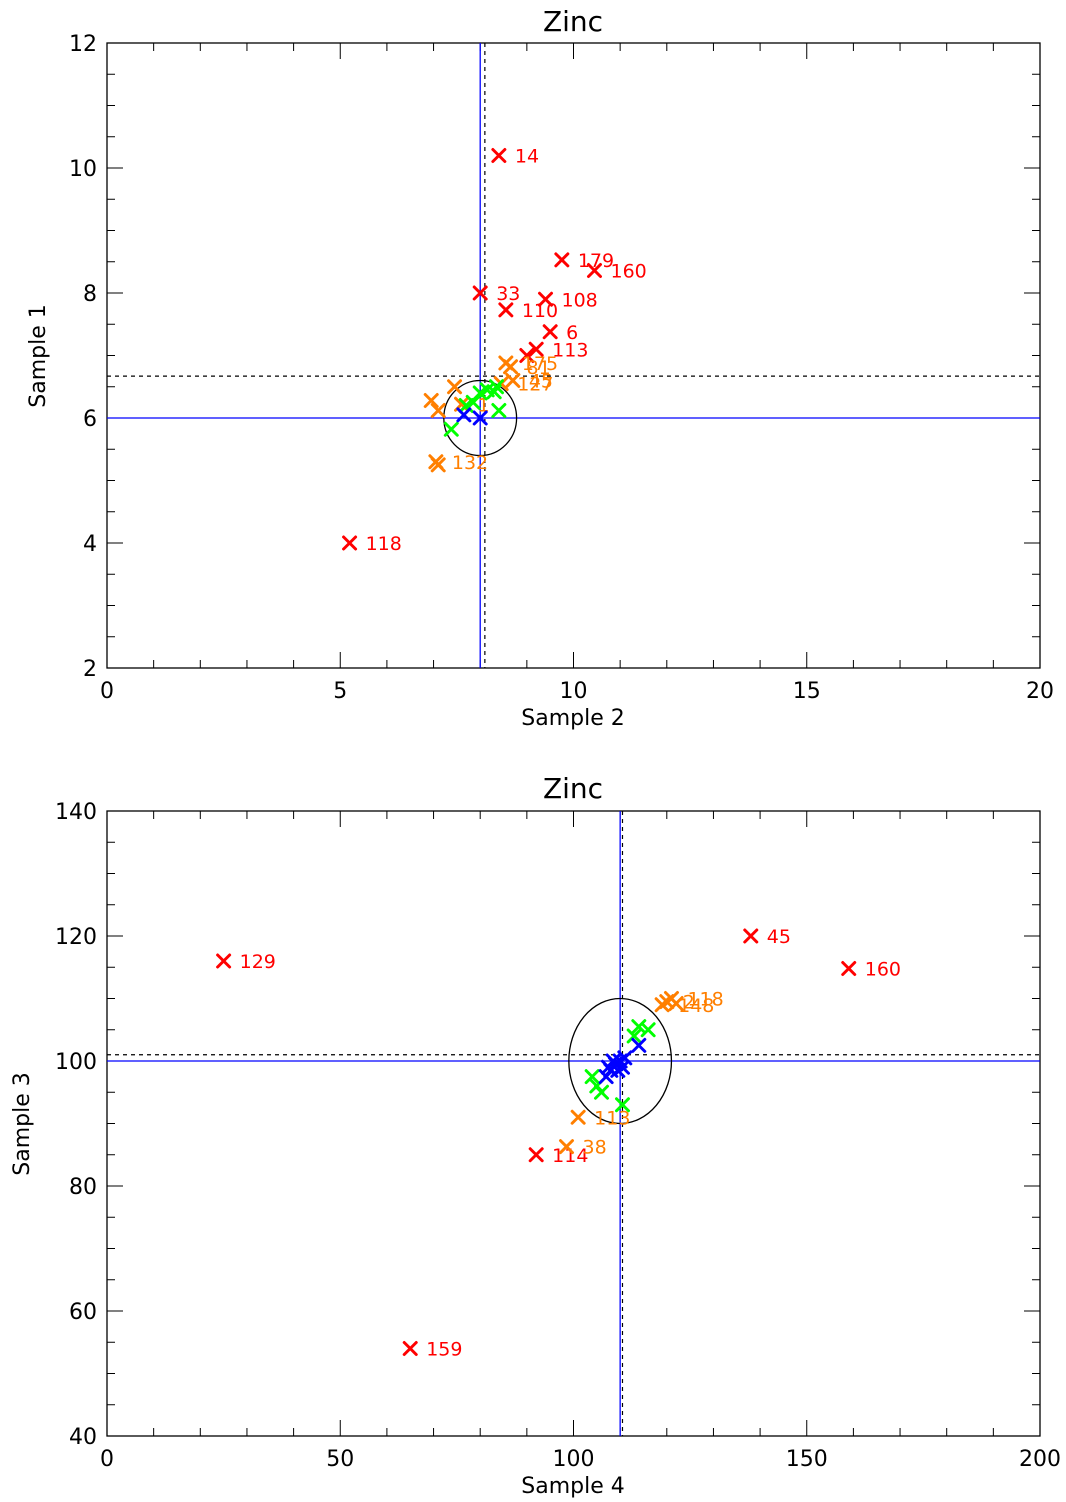  I want to click on y-tick-label: 60, so click(83, 1312).